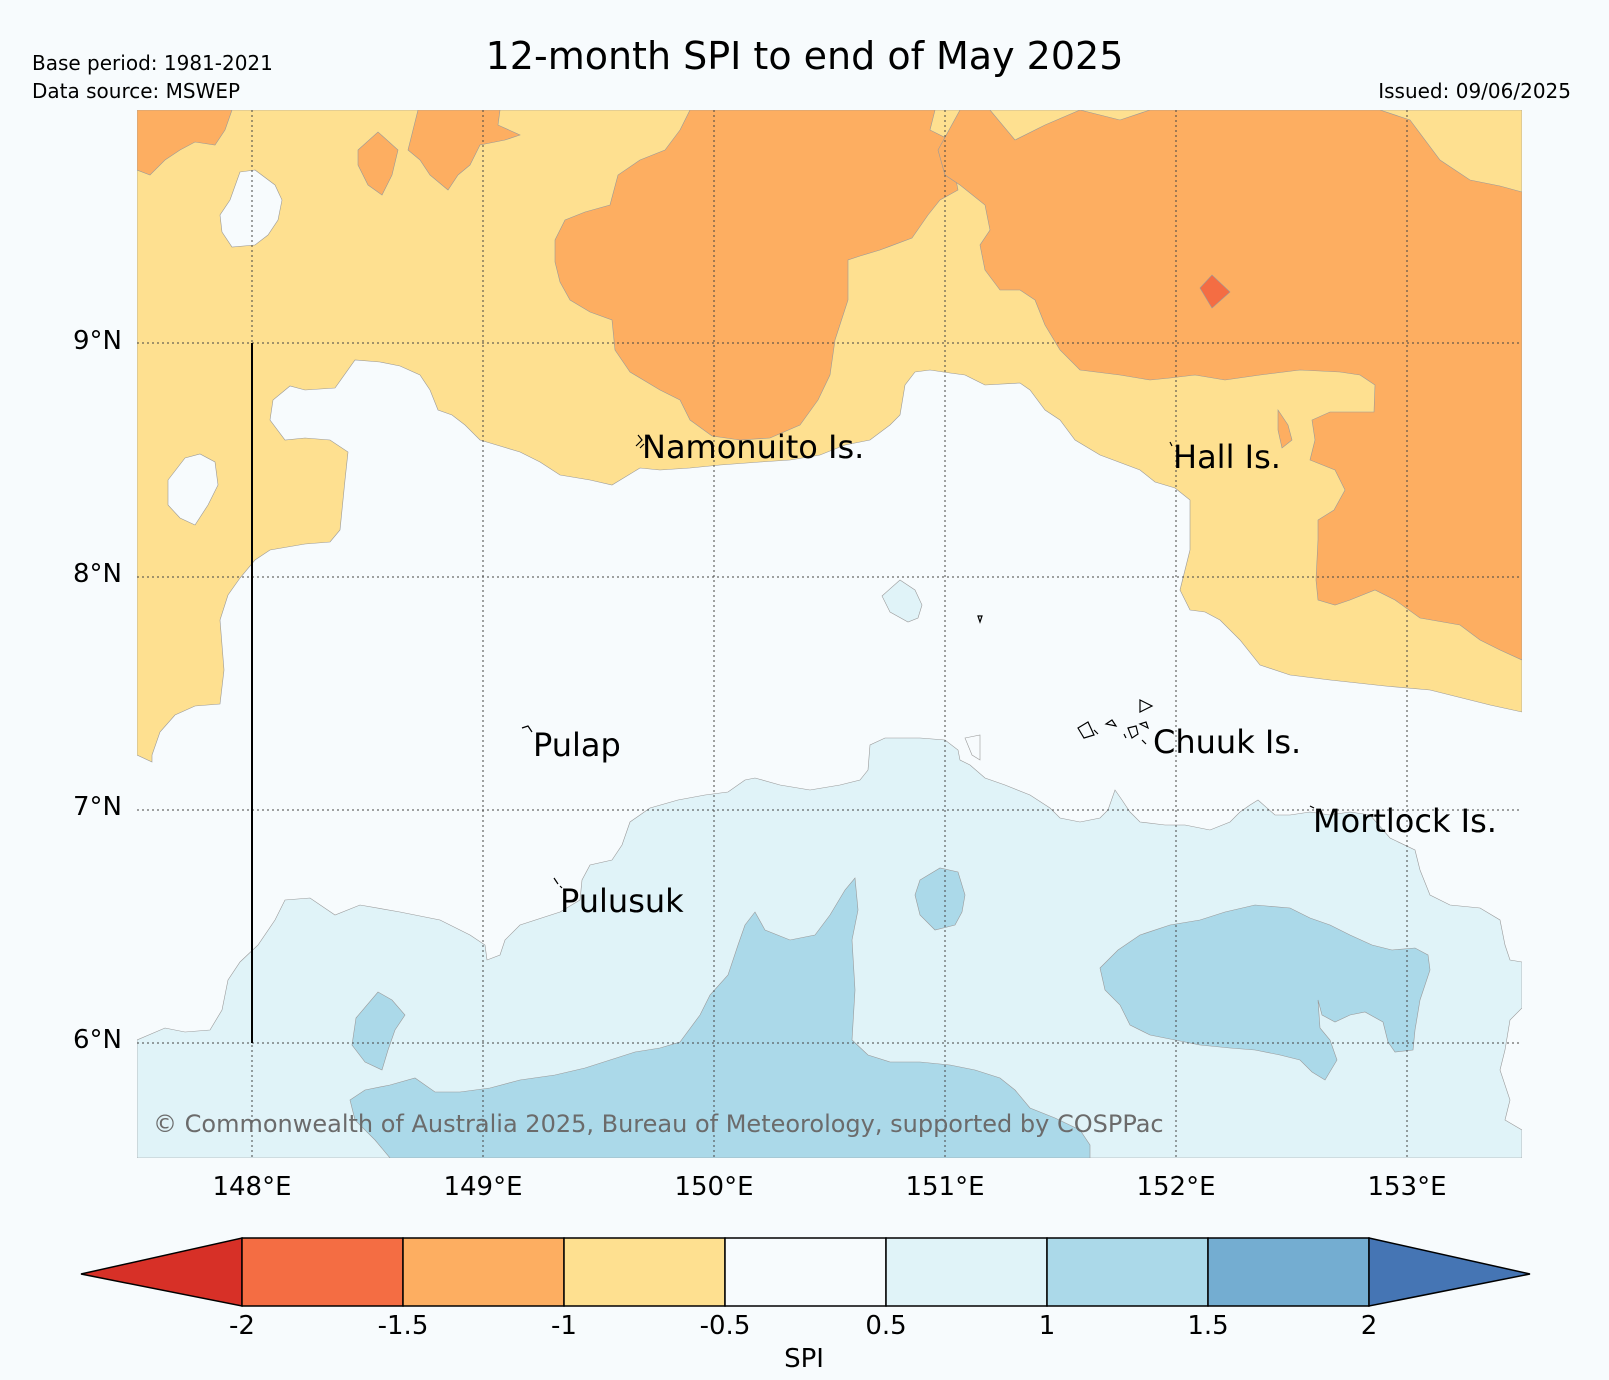  What do you see at coordinates (483, 1187) in the screenshot?
I see `lon-label-149e: 149°E` at bounding box center [483, 1187].